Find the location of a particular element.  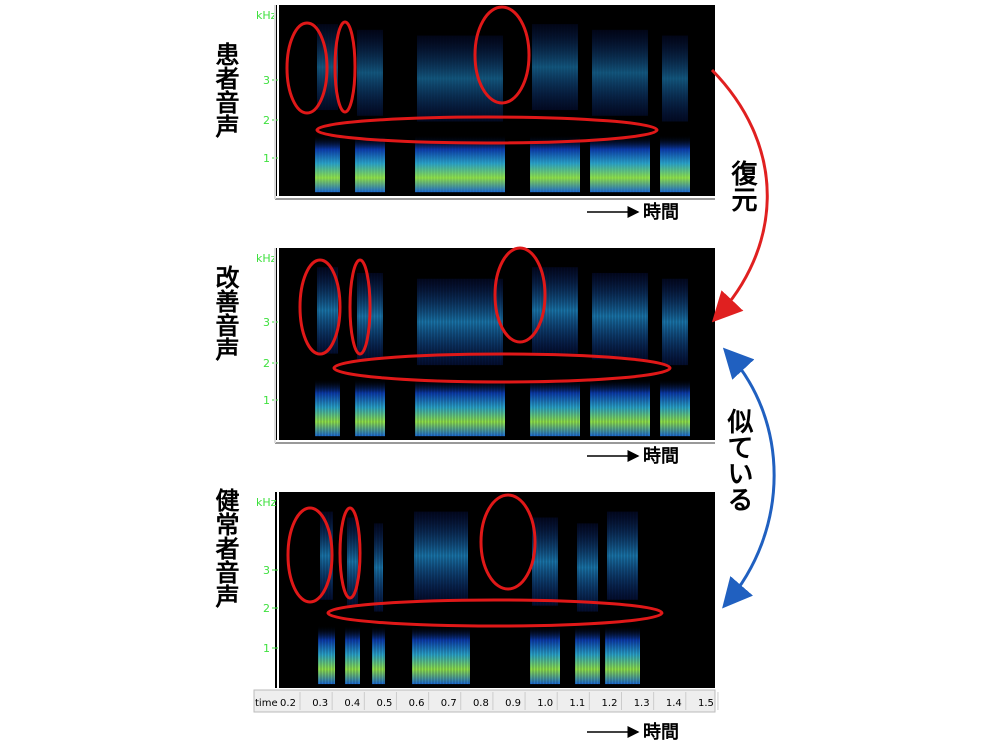

time-axis-strip is located at coordinates (484, 701).